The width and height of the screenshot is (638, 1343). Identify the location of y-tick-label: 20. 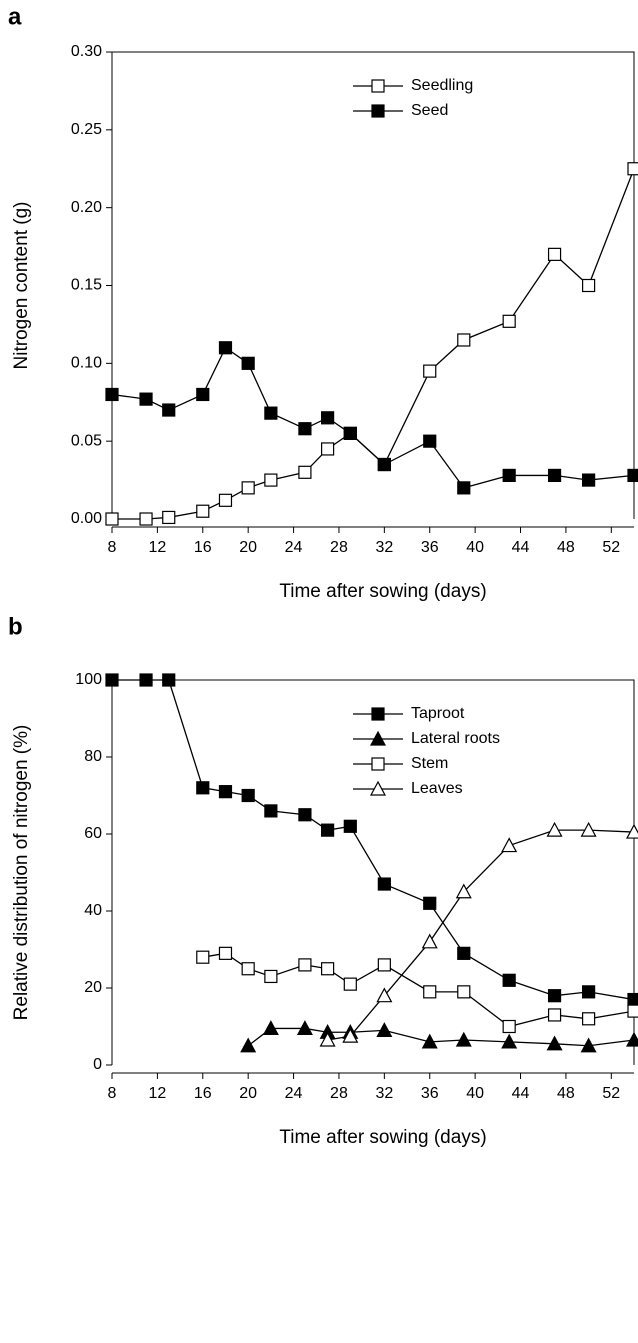
(93, 987).